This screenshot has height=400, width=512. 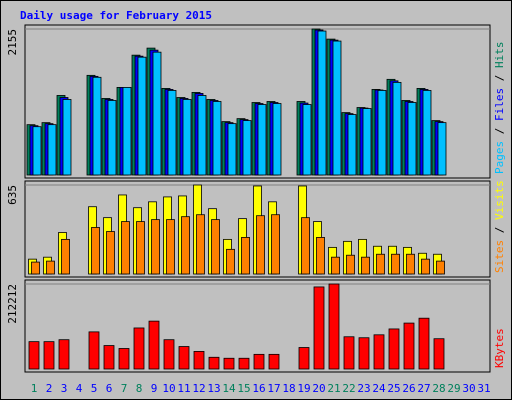 What do you see at coordinates (243, 388) in the screenshot?
I see `x-tick-label: 15` at bounding box center [243, 388].